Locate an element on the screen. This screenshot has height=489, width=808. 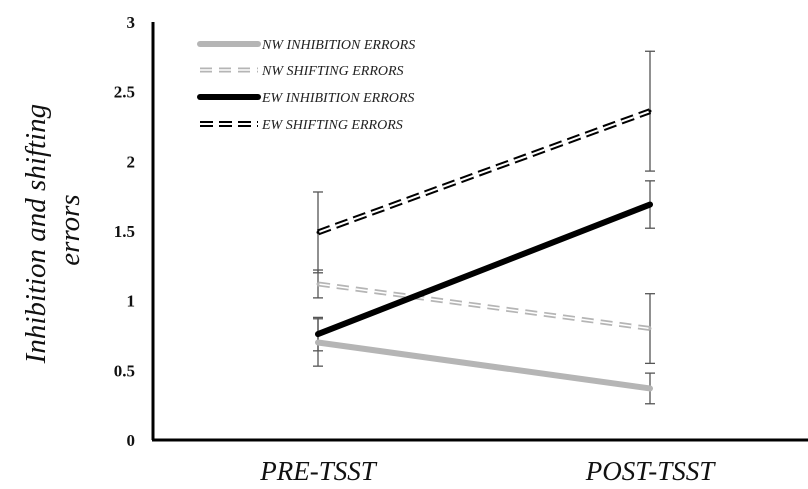
x-tick-label: POST-TSST is located at coordinates (651, 471).